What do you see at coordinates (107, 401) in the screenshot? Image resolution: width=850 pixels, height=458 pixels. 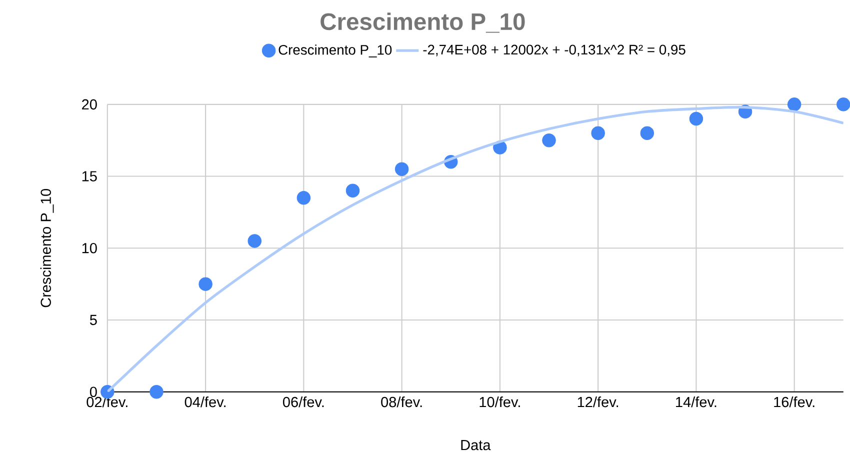 I see `x-tick-label: 02/fev.` at bounding box center [107, 401].